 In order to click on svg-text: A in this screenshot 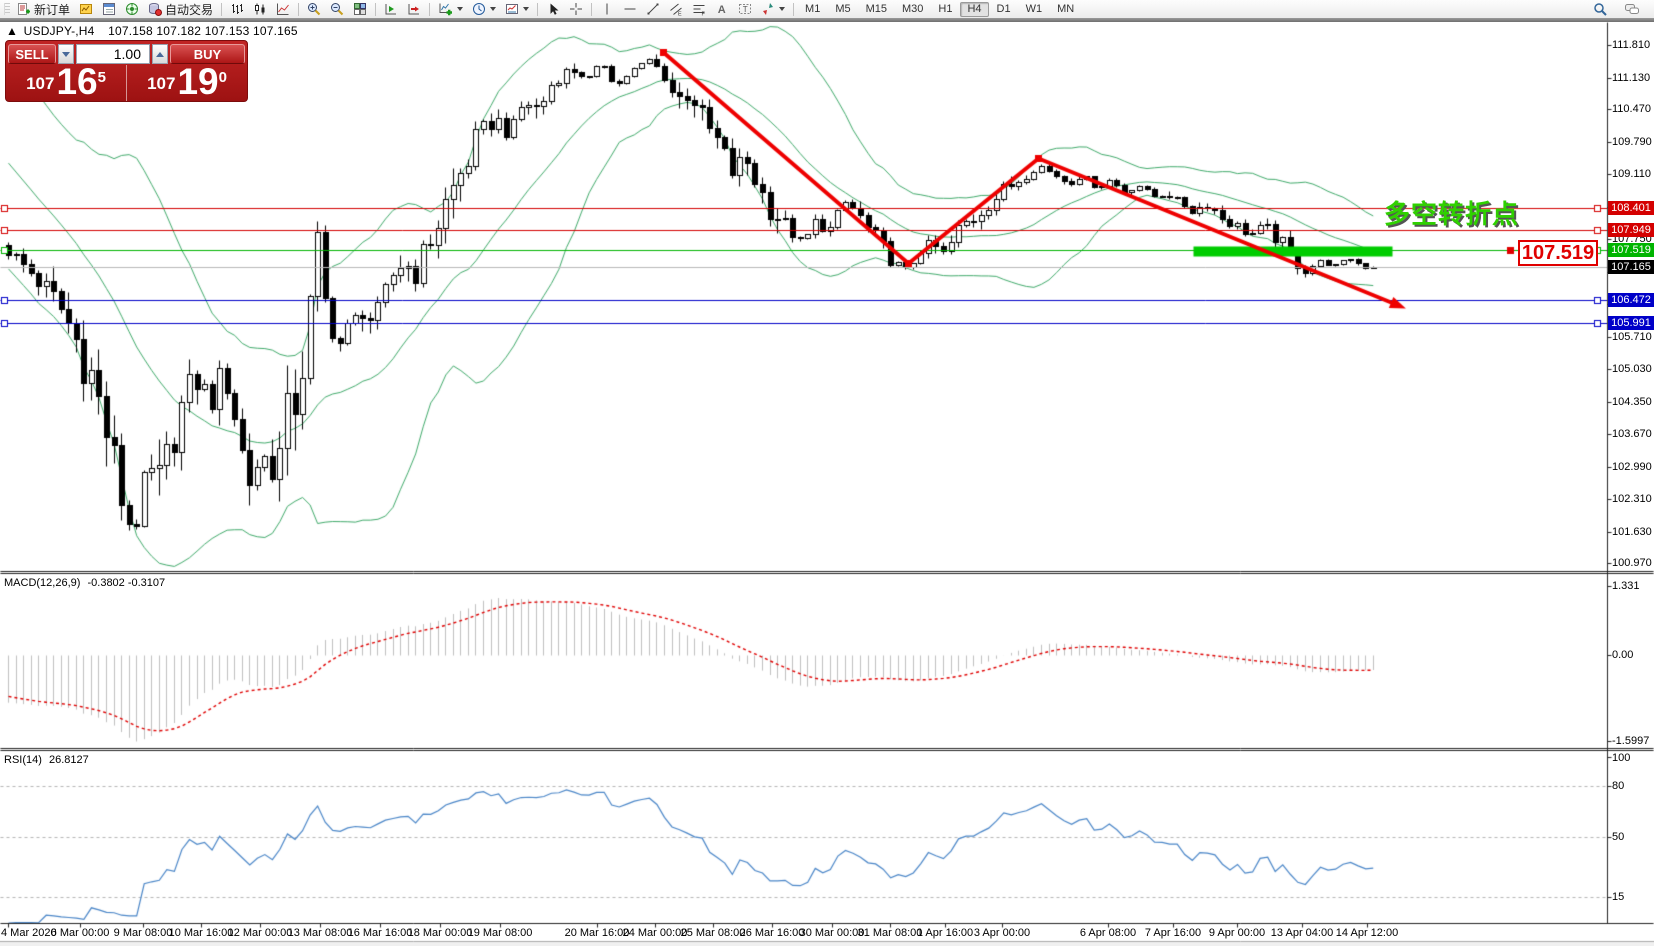, I will do `click(722, 10)`.